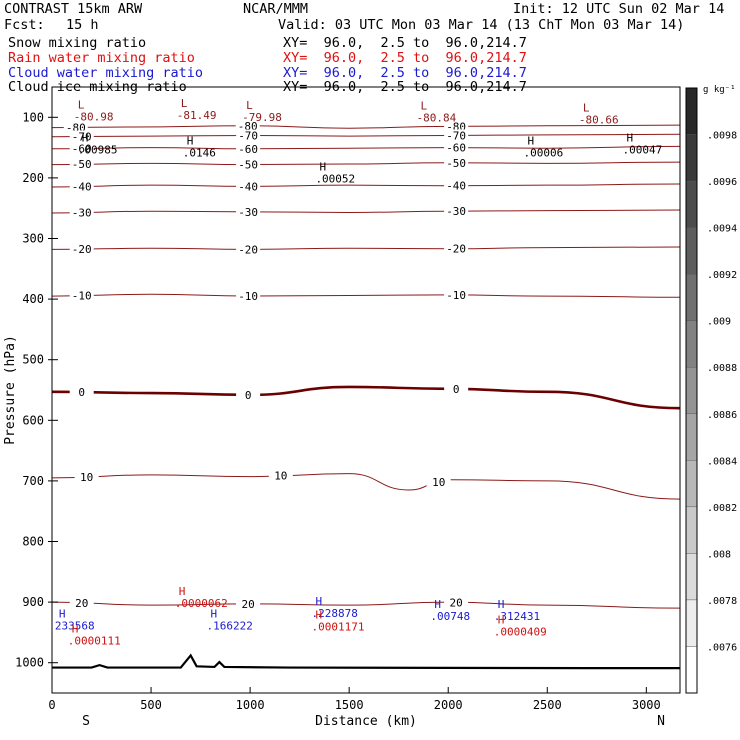  I want to click on colorbar-tick-label: .009, so click(719, 322).